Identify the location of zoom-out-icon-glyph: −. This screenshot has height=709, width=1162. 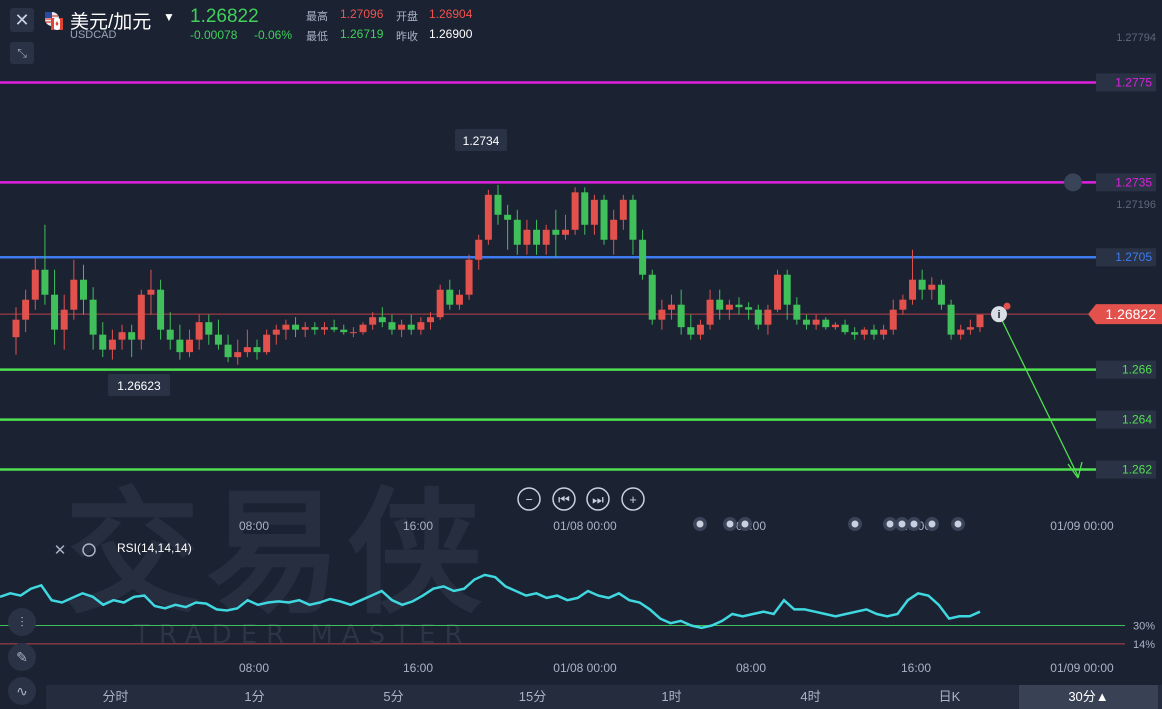
(529, 499).